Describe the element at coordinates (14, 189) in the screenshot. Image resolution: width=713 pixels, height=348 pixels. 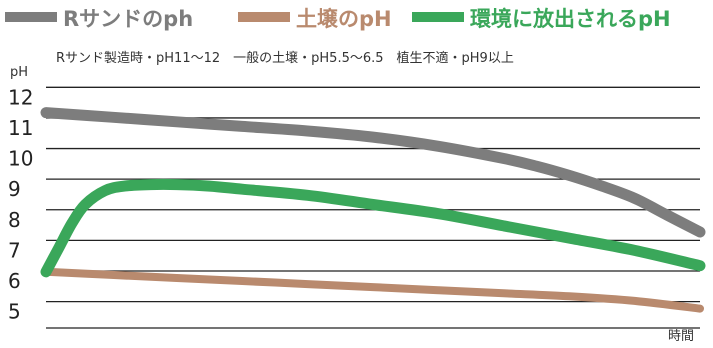
I see `y-tick-label-9: 9` at that location.